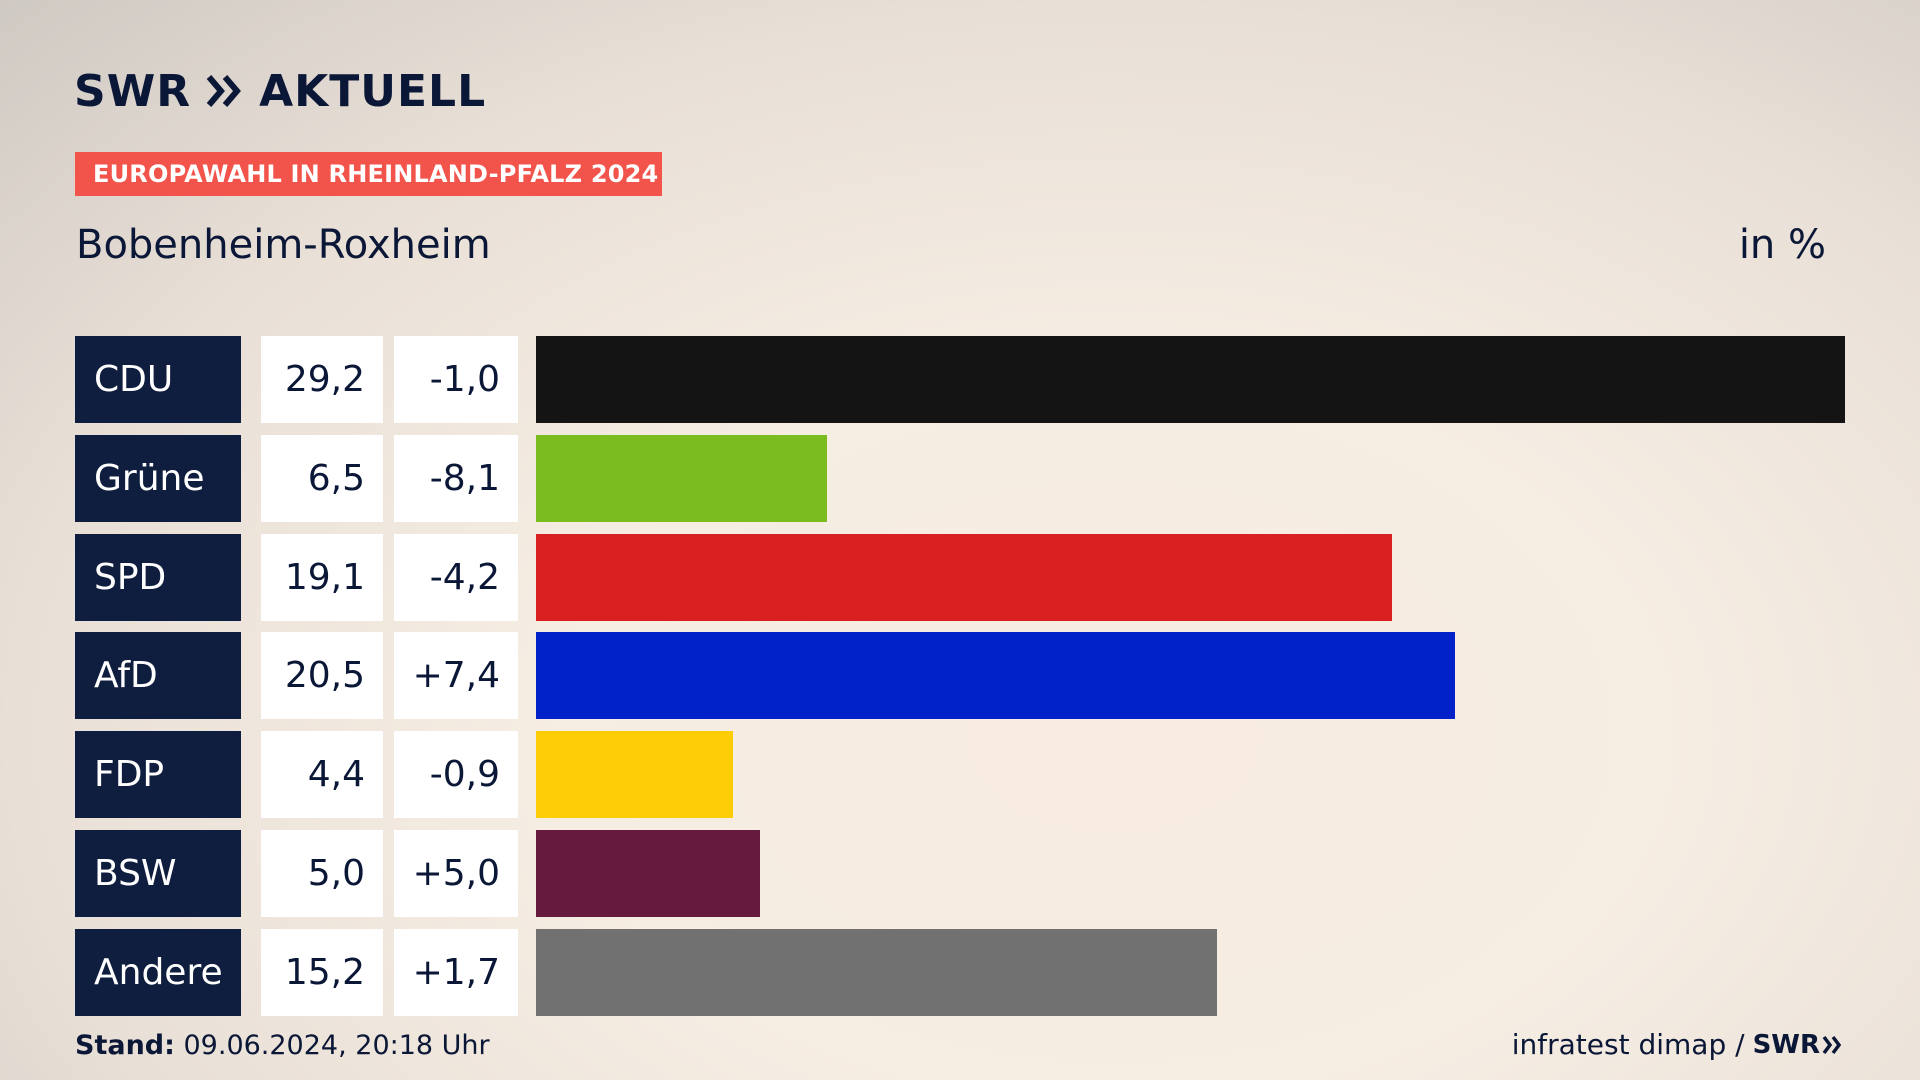 The height and width of the screenshot is (1080, 1920). I want to click on change-label: +5,0, so click(456, 873).